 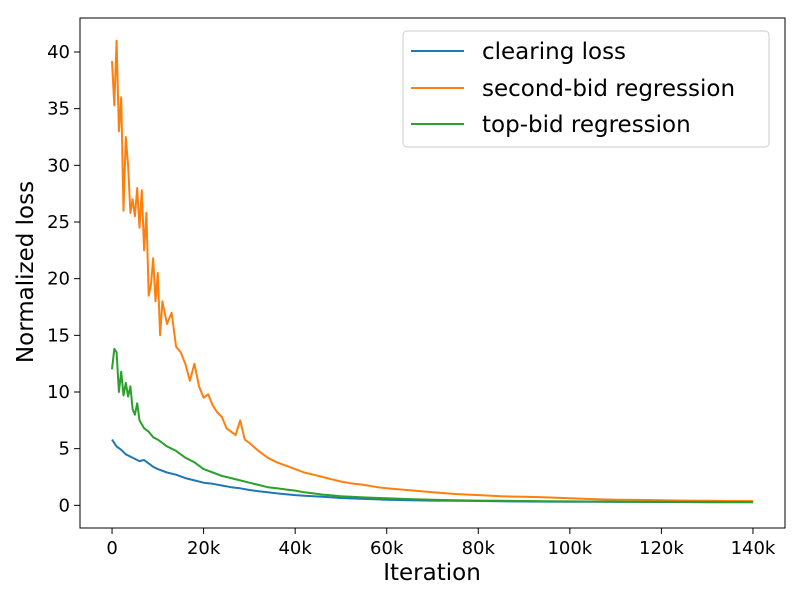 I want to click on y-tick-label: 10, so click(x=58, y=392).